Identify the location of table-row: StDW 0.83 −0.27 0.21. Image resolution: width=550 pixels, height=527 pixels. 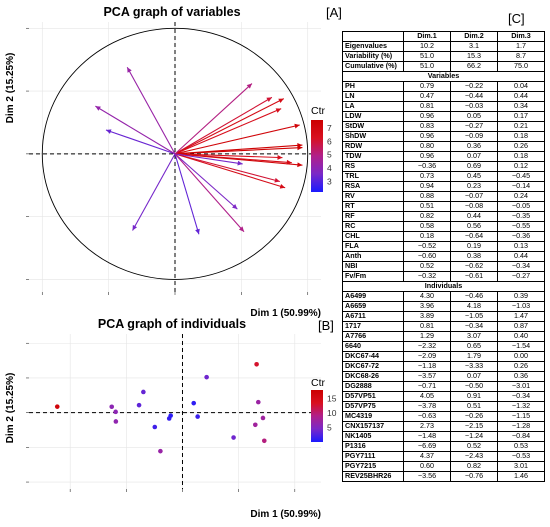
(443, 126).